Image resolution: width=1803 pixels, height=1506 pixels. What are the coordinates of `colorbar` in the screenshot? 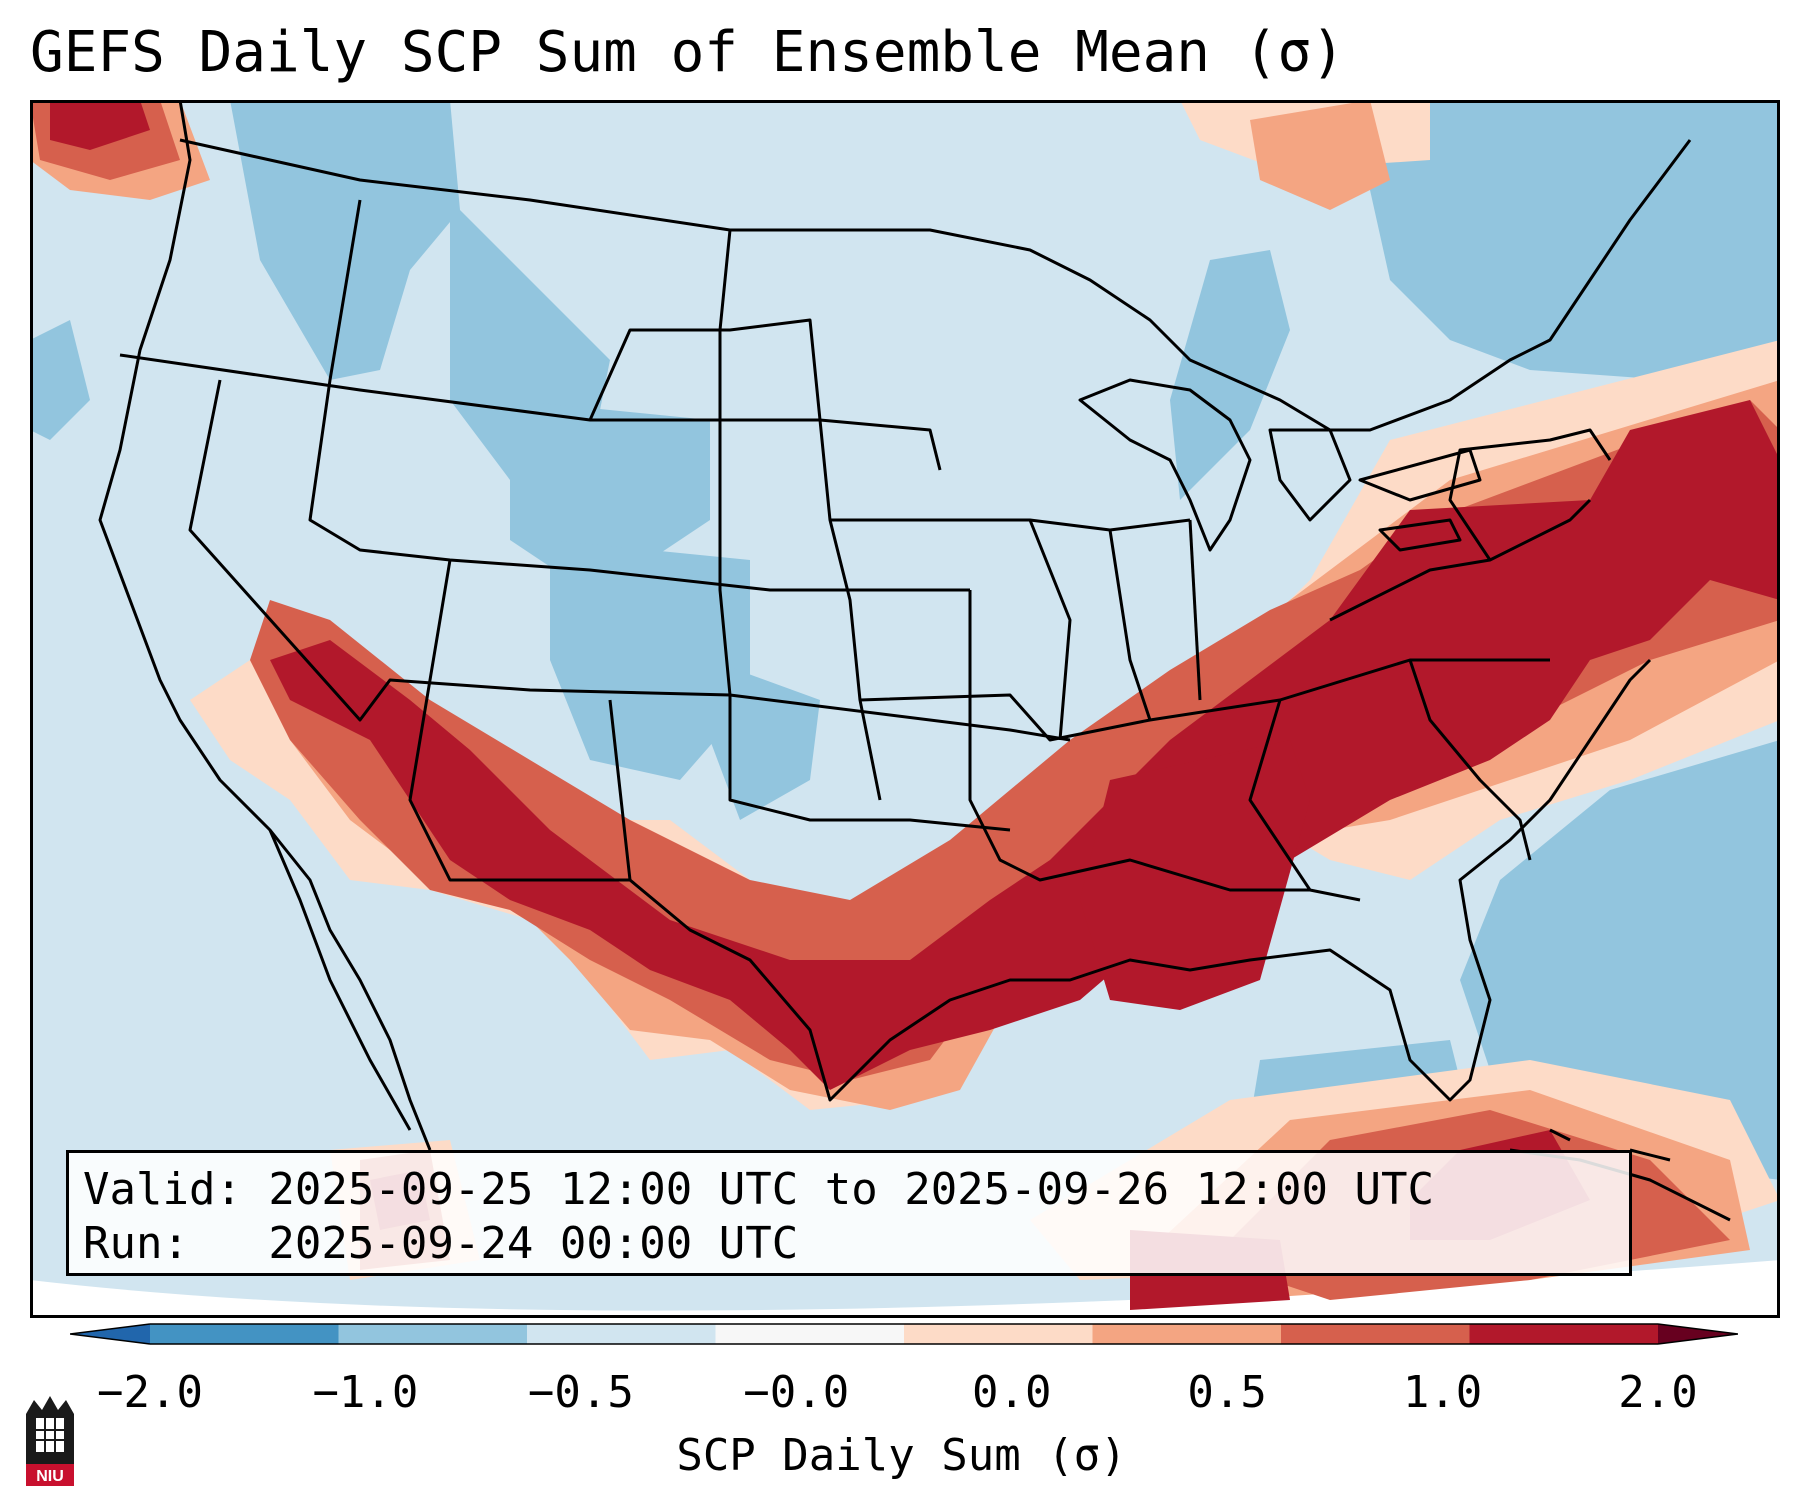 It's located at (904, 1334).